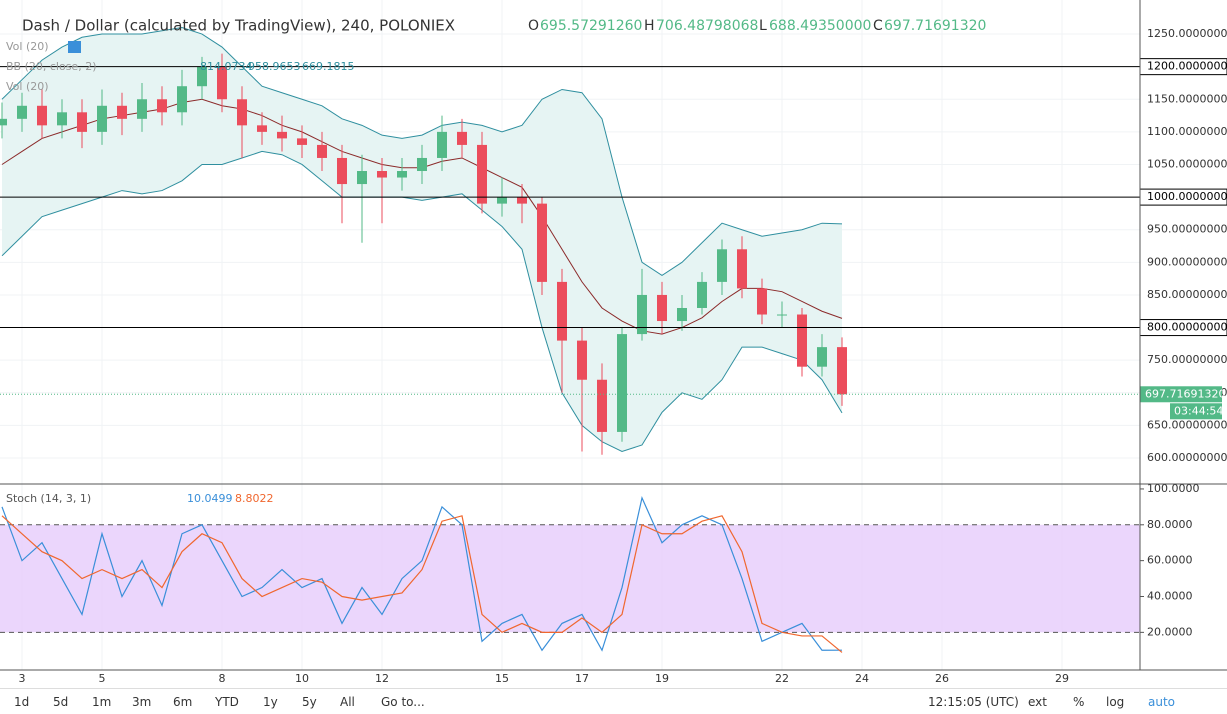  What do you see at coordinates (878, 26) in the screenshot?
I see `ohlc-key: C` at bounding box center [878, 26].